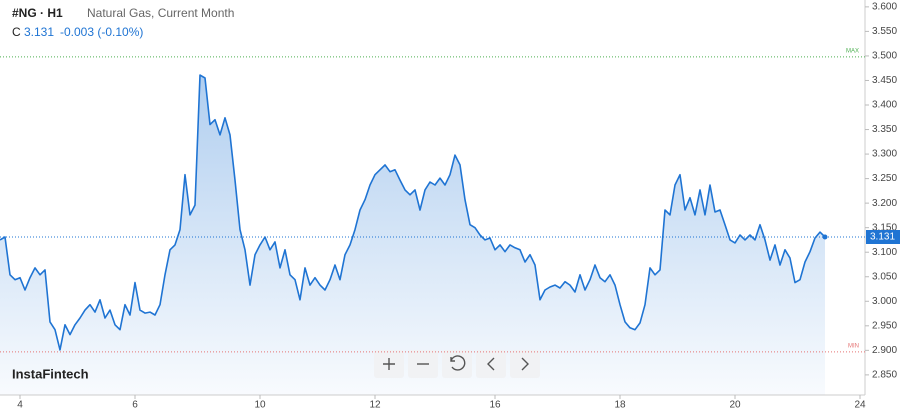  What do you see at coordinates (20, 405) in the screenshot?
I see `x-tick-label: 4` at bounding box center [20, 405].